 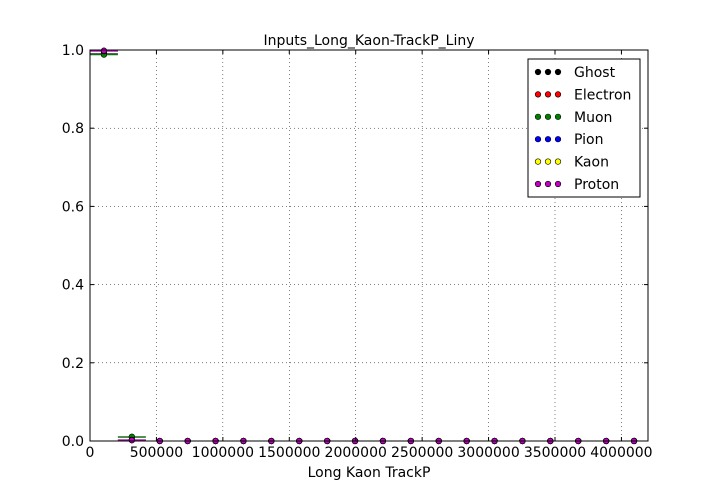 What do you see at coordinates (73, 207) in the screenshot?
I see `y-tick-label: 0.6` at bounding box center [73, 207].